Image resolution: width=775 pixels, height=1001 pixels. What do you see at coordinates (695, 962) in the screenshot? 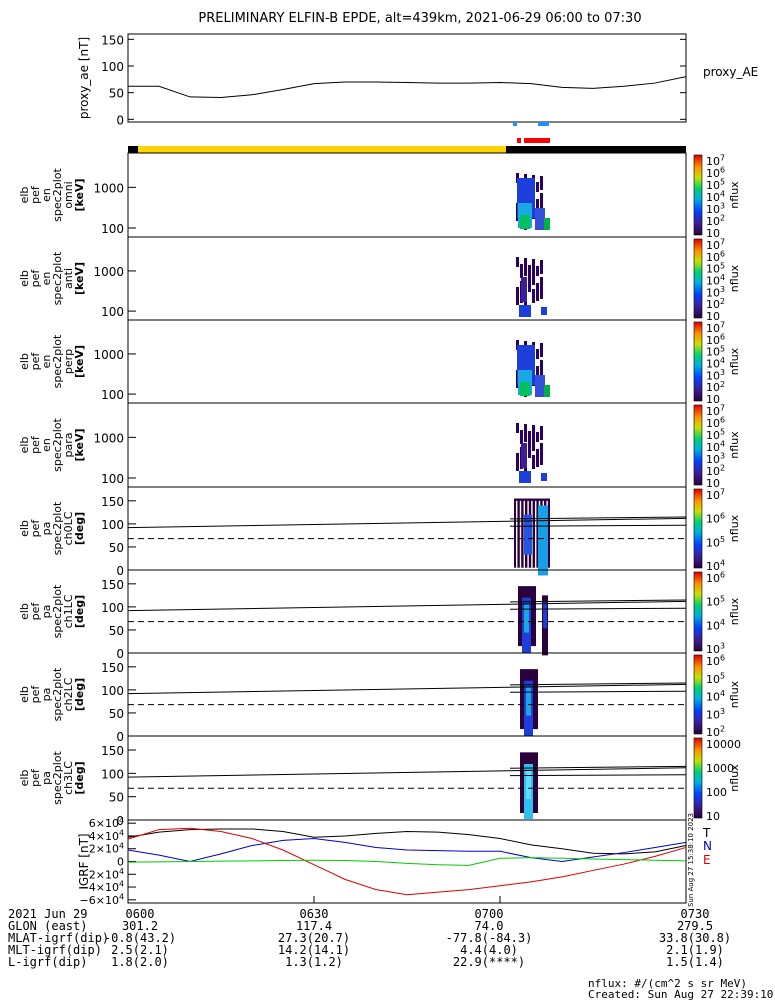
I see `ephemeris-value: 1.5(1.4)` at bounding box center [695, 962].